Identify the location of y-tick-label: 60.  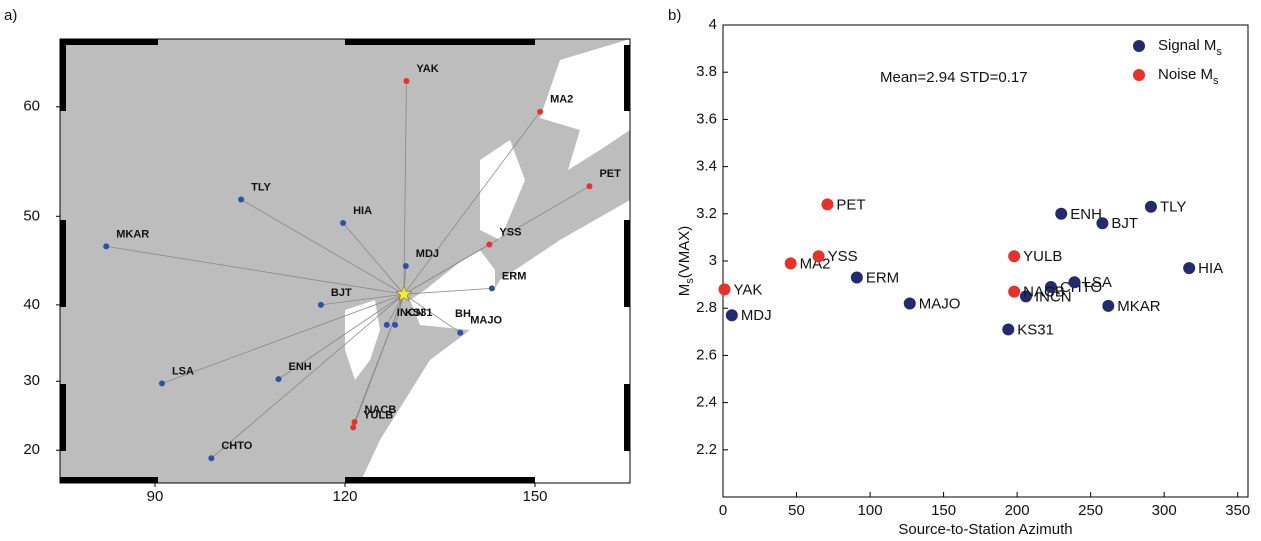
(31, 106).